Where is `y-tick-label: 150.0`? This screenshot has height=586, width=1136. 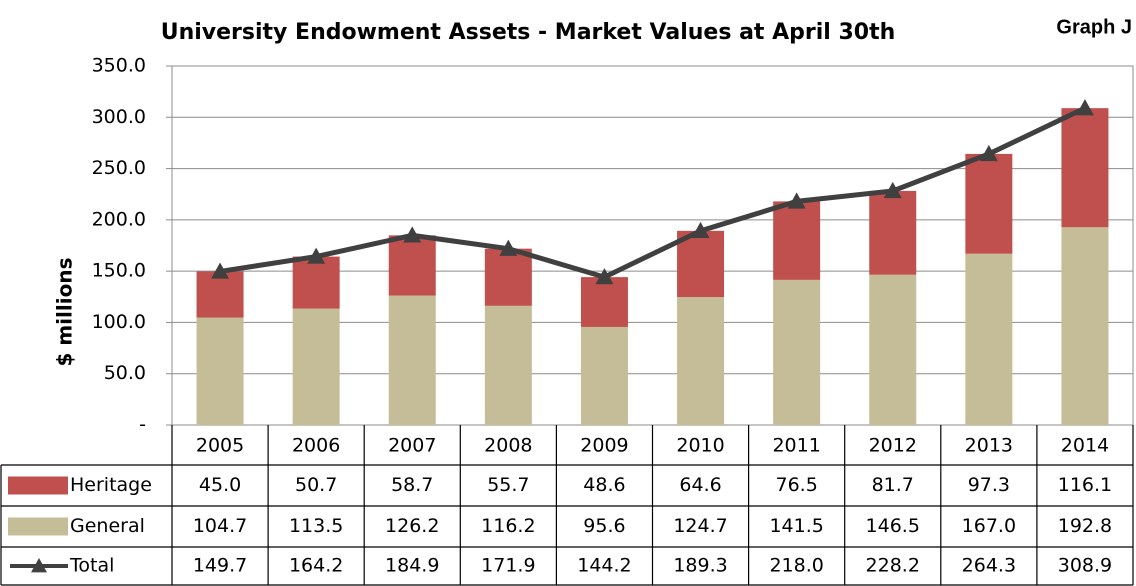 y-tick-label: 150.0 is located at coordinates (119, 271).